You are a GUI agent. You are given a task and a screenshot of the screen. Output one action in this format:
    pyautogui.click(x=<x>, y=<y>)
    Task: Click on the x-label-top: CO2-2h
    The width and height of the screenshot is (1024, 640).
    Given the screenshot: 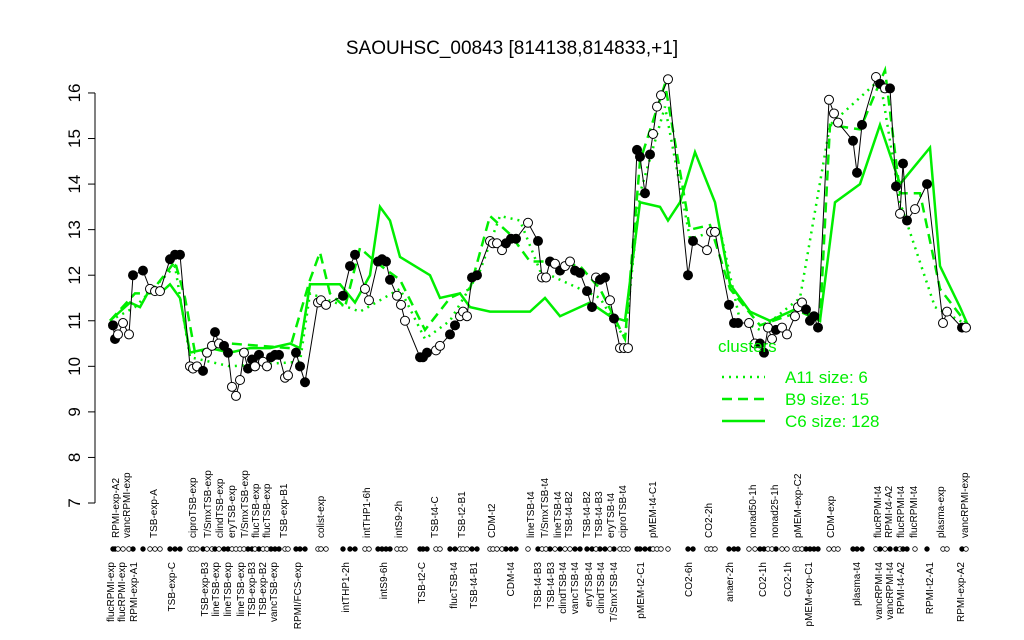 What is the action you would take?
    pyautogui.click(x=709, y=520)
    